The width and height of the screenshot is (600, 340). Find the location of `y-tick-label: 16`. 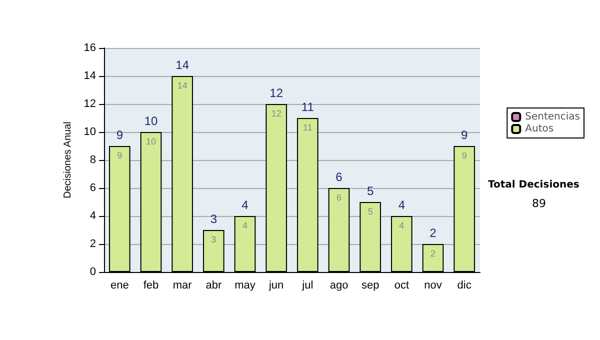

y-tick-label: 16 is located at coordinates (90, 48).